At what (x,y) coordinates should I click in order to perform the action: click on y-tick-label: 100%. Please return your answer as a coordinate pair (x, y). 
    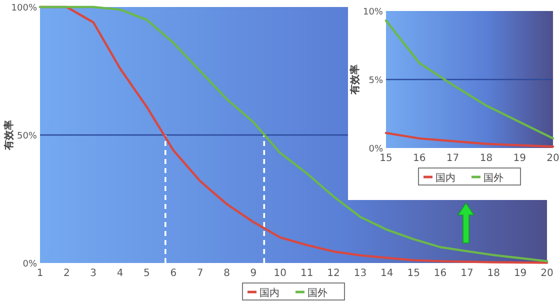
    Looking at the image, I should click on (24, 9).